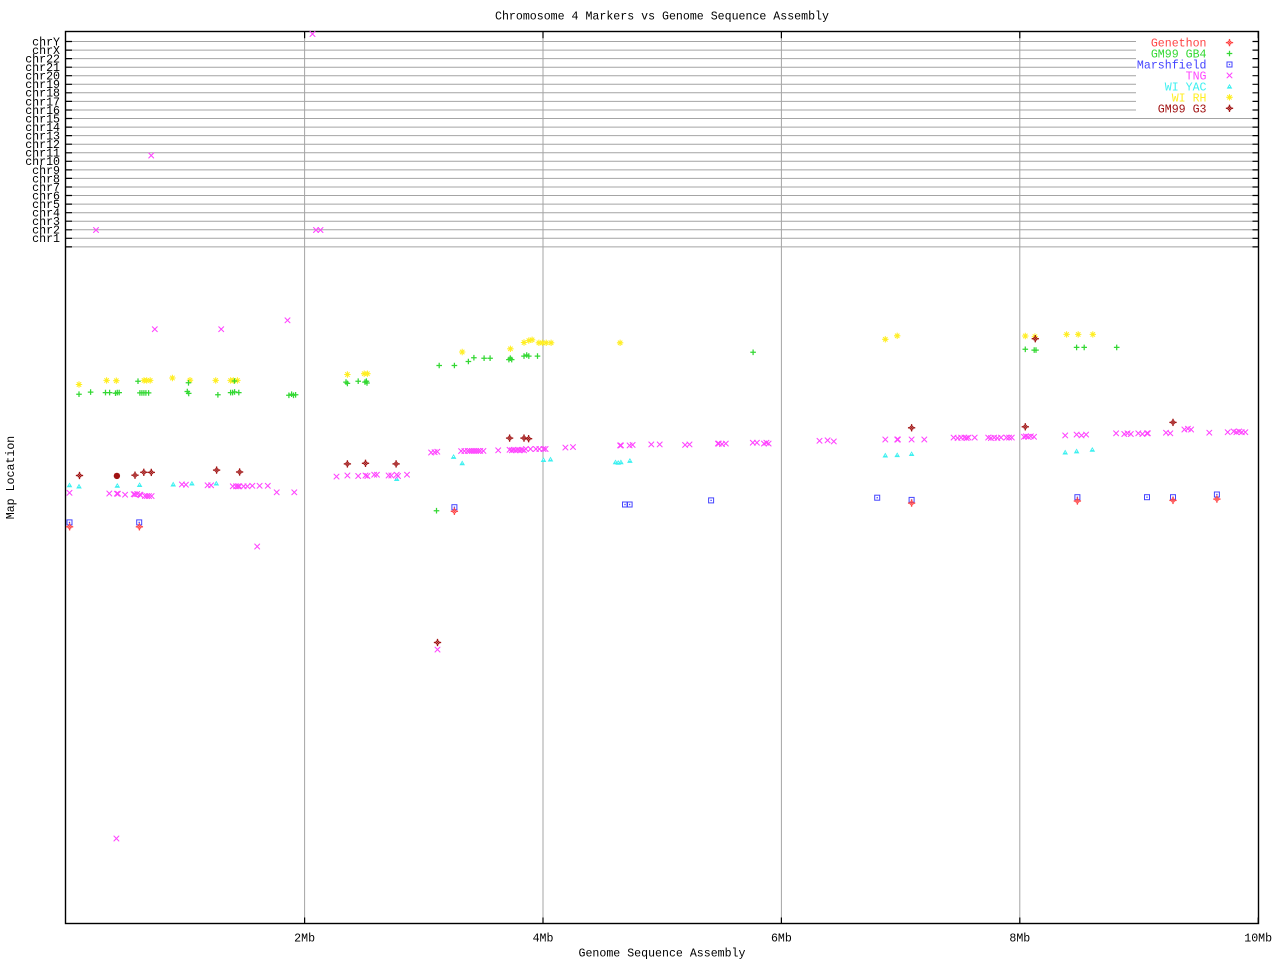 This screenshot has height=960, width=1280. What do you see at coordinates (46, 179) in the screenshot?
I see `svg-text: chr8` at bounding box center [46, 179].